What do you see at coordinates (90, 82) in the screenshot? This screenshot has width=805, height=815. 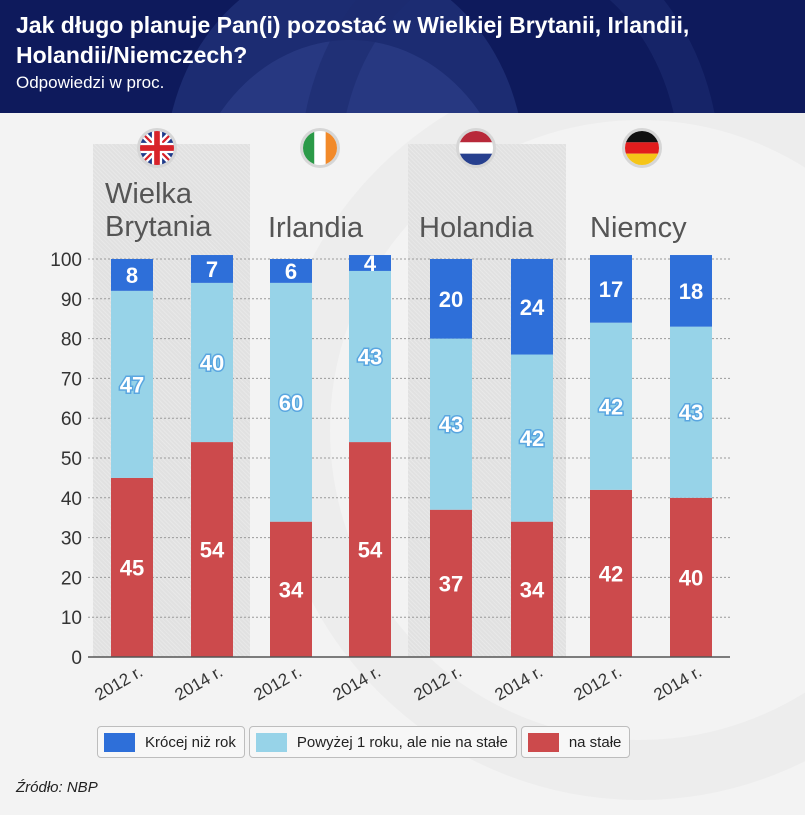 I see `chart-subtitle: Odpowiedzi w proc.` at bounding box center [90, 82].